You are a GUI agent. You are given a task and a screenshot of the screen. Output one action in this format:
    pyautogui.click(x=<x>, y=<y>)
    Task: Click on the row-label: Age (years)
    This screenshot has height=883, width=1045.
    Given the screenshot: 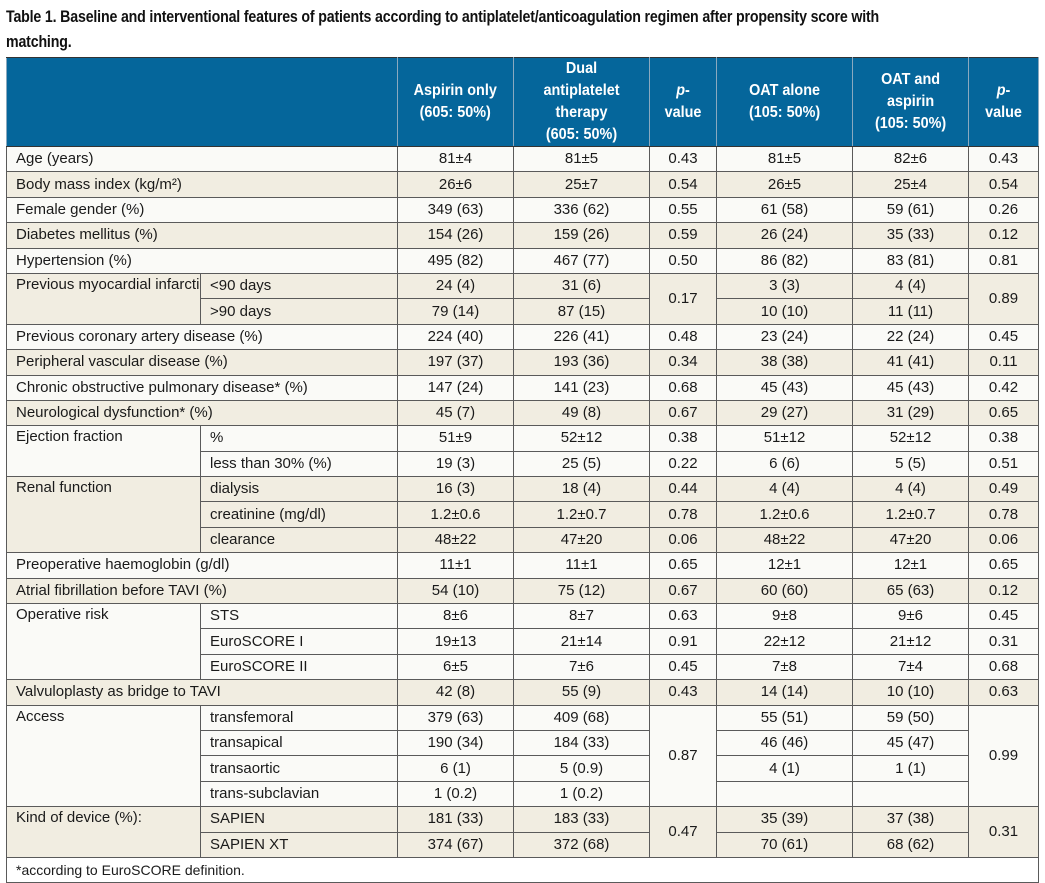 What is the action you would take?
    pyautogui.click(x=202, y=159)
    